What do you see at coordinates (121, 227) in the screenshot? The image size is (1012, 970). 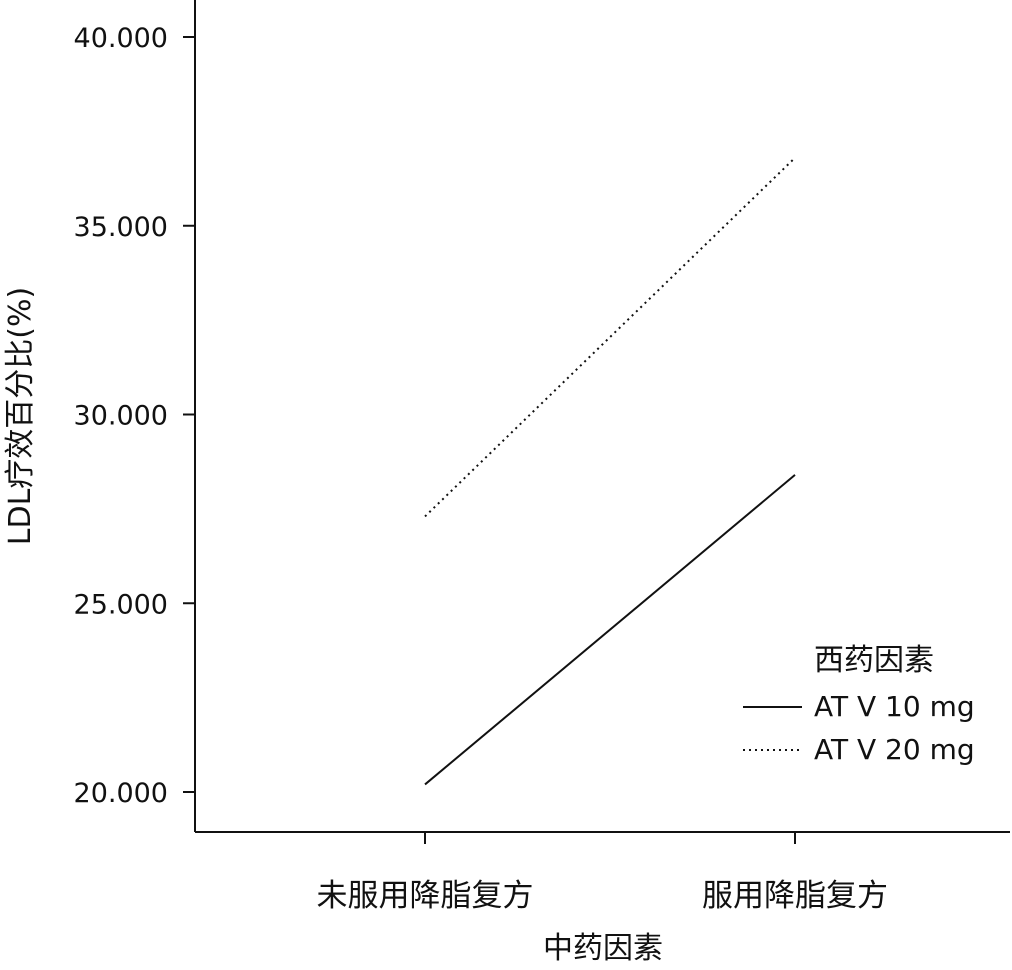 I see `y-tick-label: 35.000` at bounding box center [121, 227].